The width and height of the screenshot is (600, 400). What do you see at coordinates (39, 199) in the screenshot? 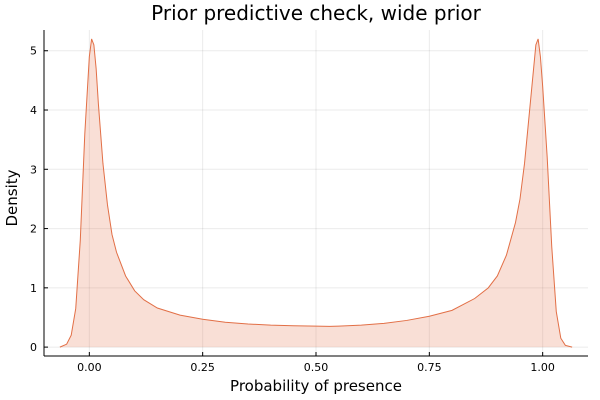
I see `y-axis-ticks: 0 1 2 3 4 5` at bounding box center [39, 199].